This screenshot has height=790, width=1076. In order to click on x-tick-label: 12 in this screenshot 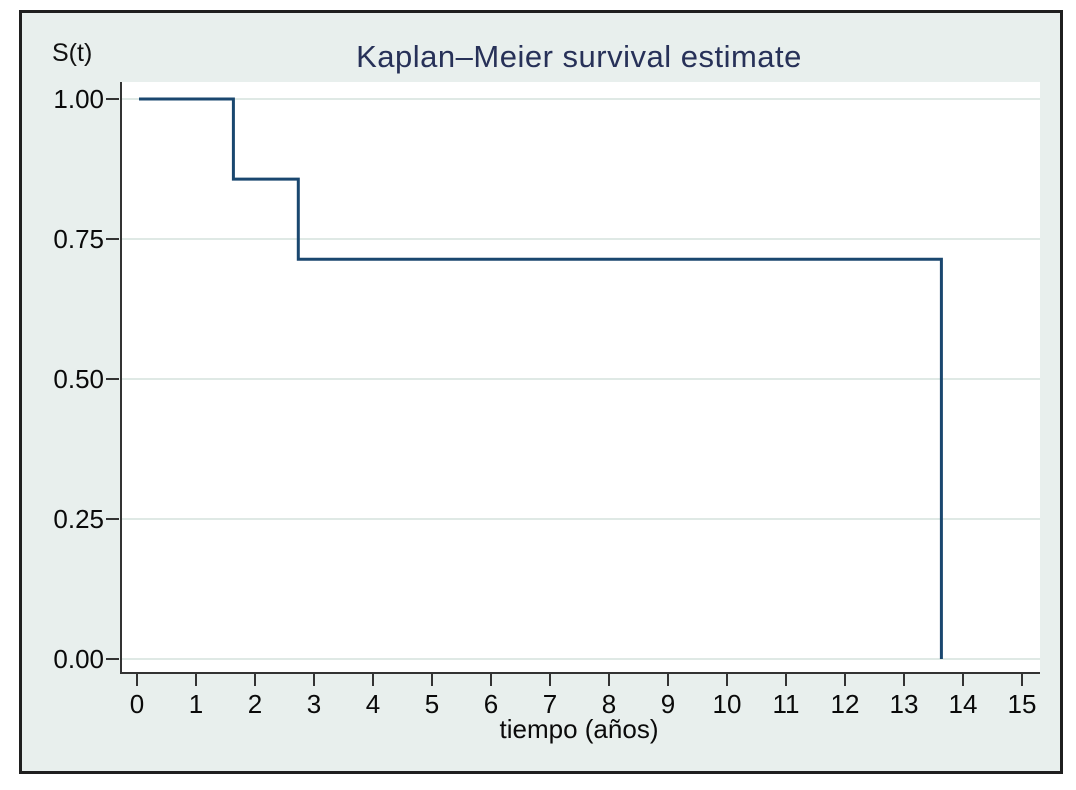, I will do `click(845, 704)`.